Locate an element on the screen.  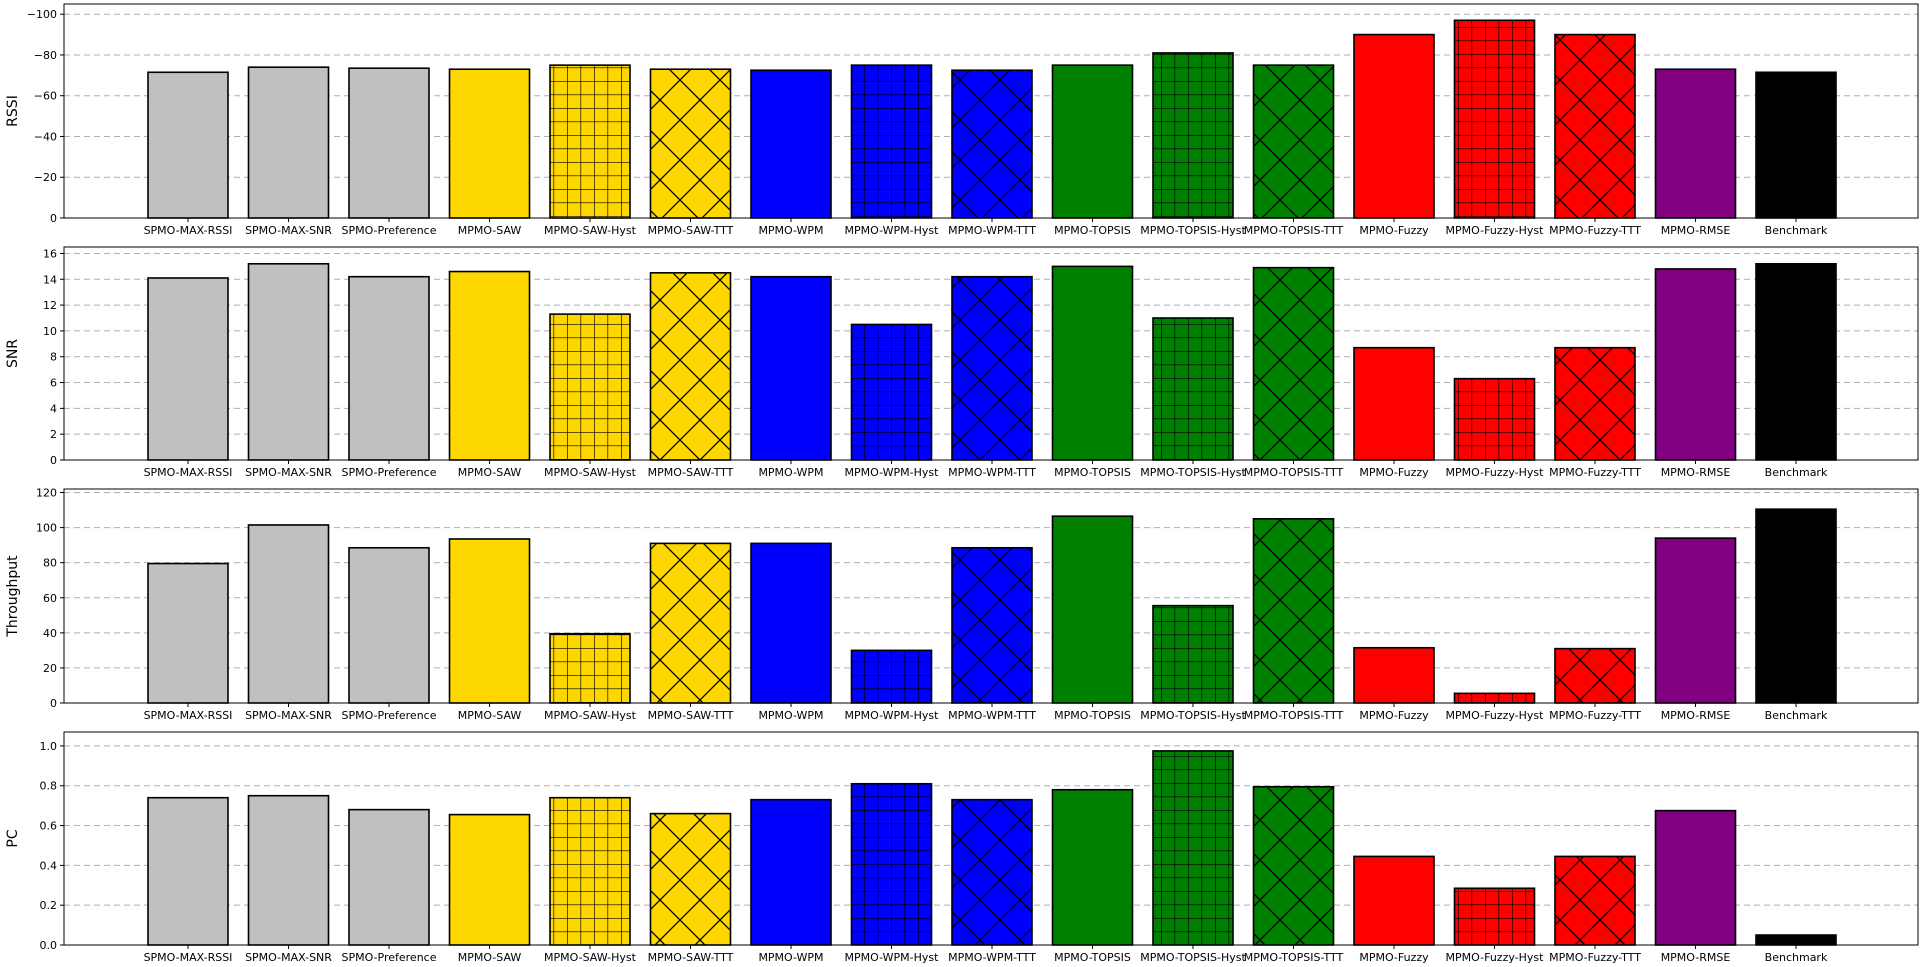
y-tick-label: 0.4 is located at coordinates (49, 865).